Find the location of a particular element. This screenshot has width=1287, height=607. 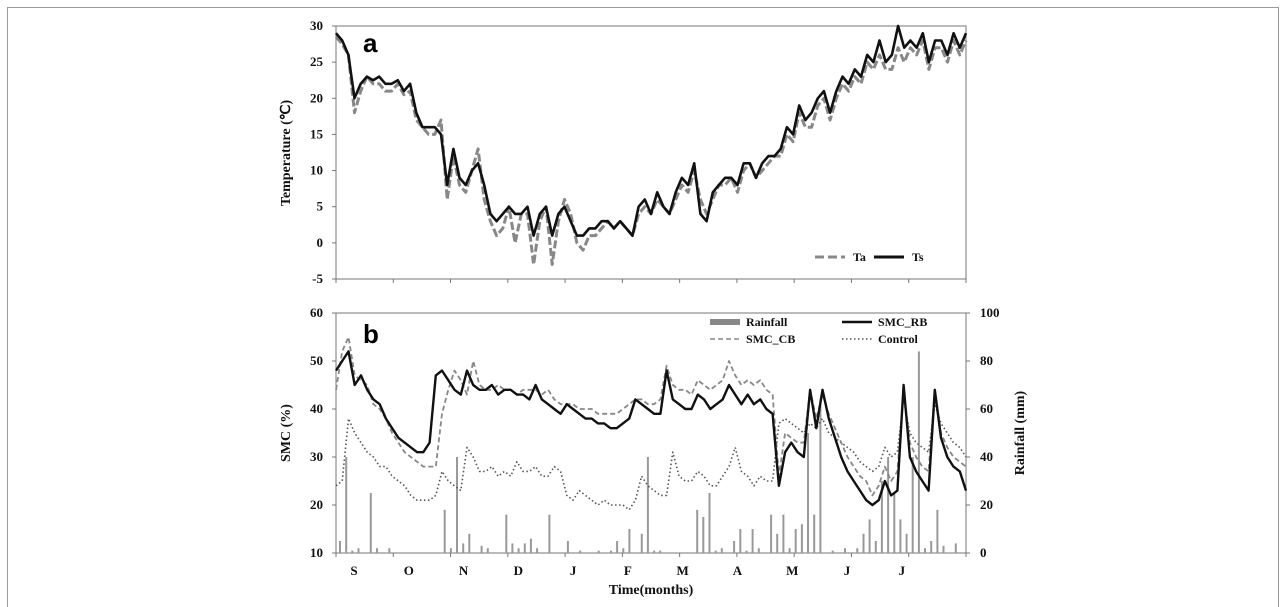

panel-b-y-axis-label: SMC (%) is located at coordinates (286, 433).